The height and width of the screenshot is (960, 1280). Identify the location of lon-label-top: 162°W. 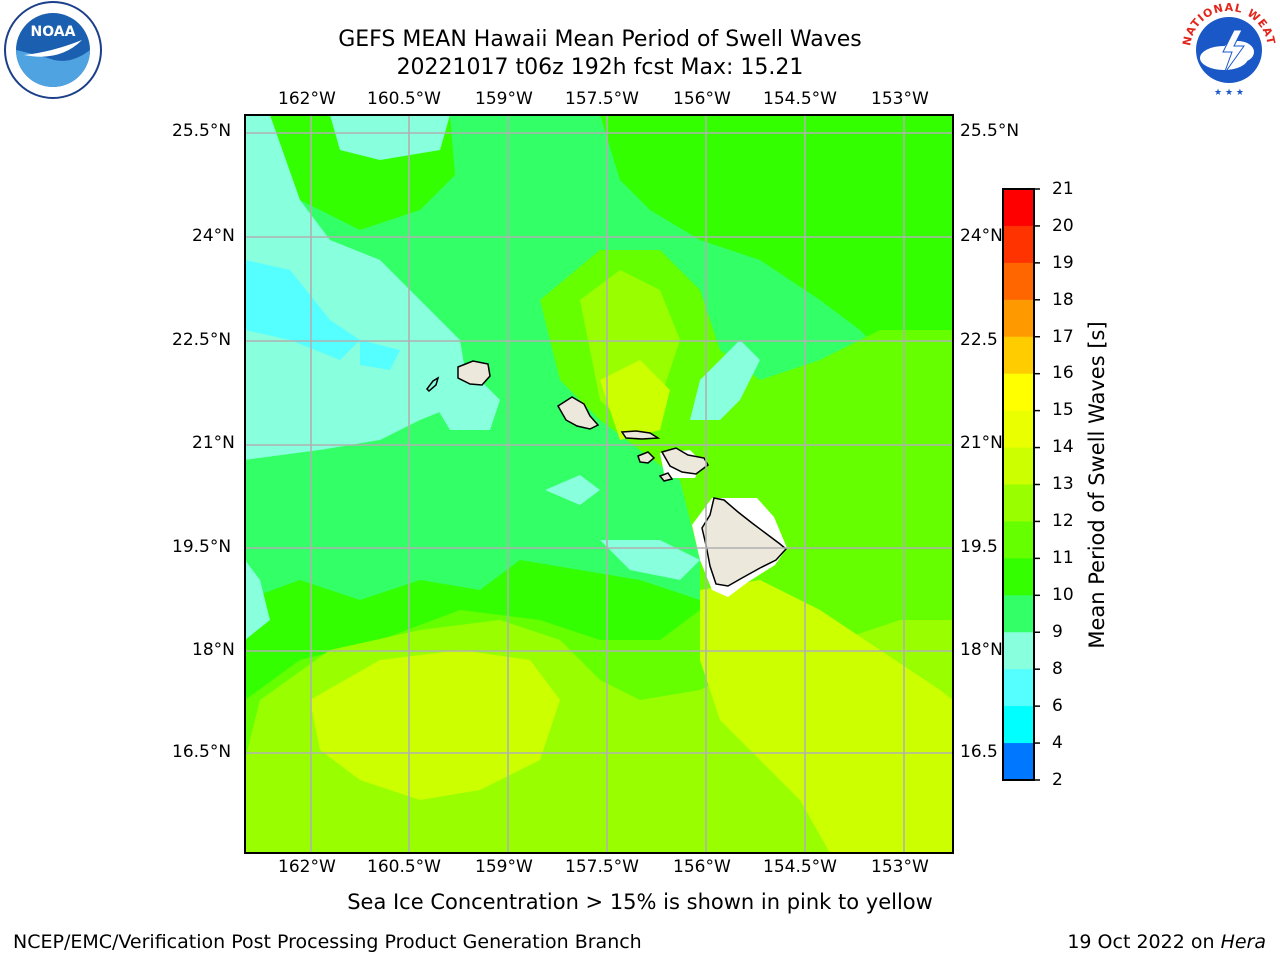
(307, 99).